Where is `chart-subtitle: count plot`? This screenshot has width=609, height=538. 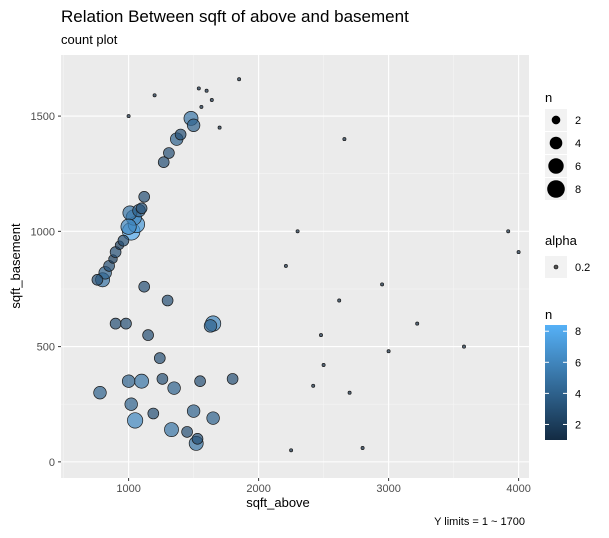
chart-subtitle: count plot is located at coordinates (89, 39).